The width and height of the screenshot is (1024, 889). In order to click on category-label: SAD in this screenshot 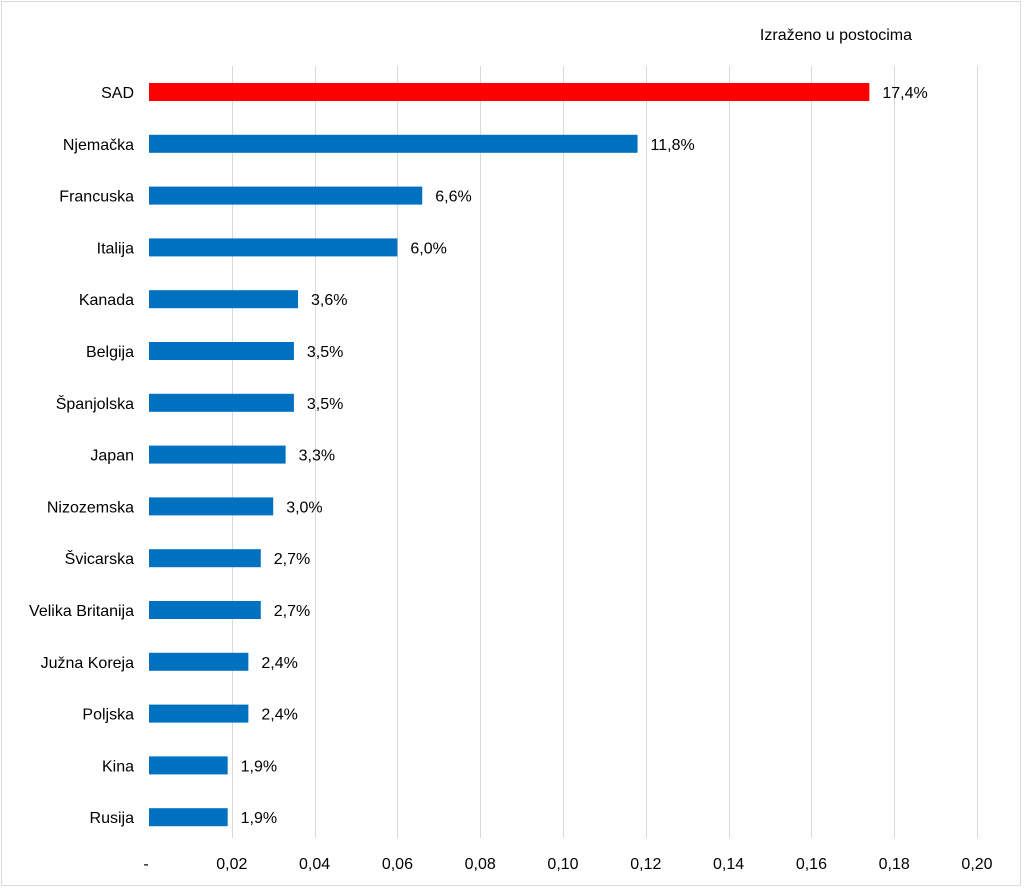, I will do `click(117, 93)`.